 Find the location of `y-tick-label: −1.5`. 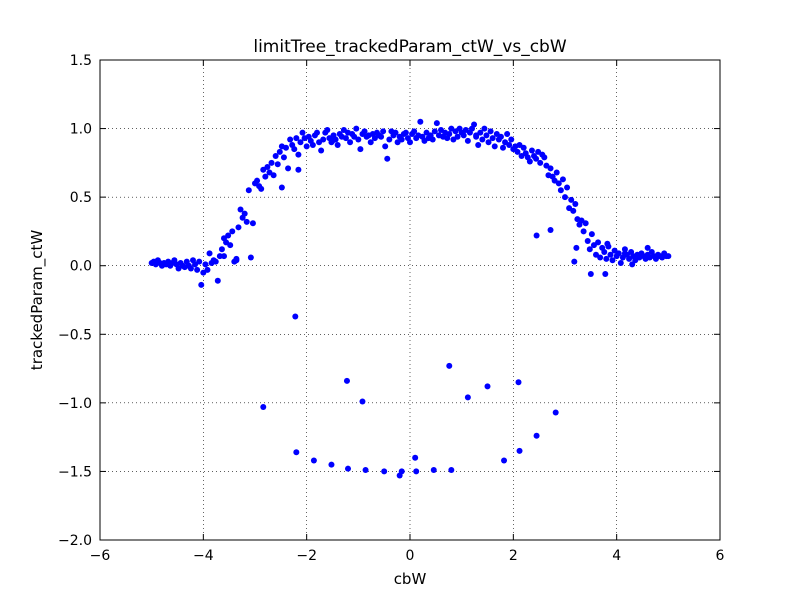

y-tick-label: −1.5 is located at coordinates (75, 472).